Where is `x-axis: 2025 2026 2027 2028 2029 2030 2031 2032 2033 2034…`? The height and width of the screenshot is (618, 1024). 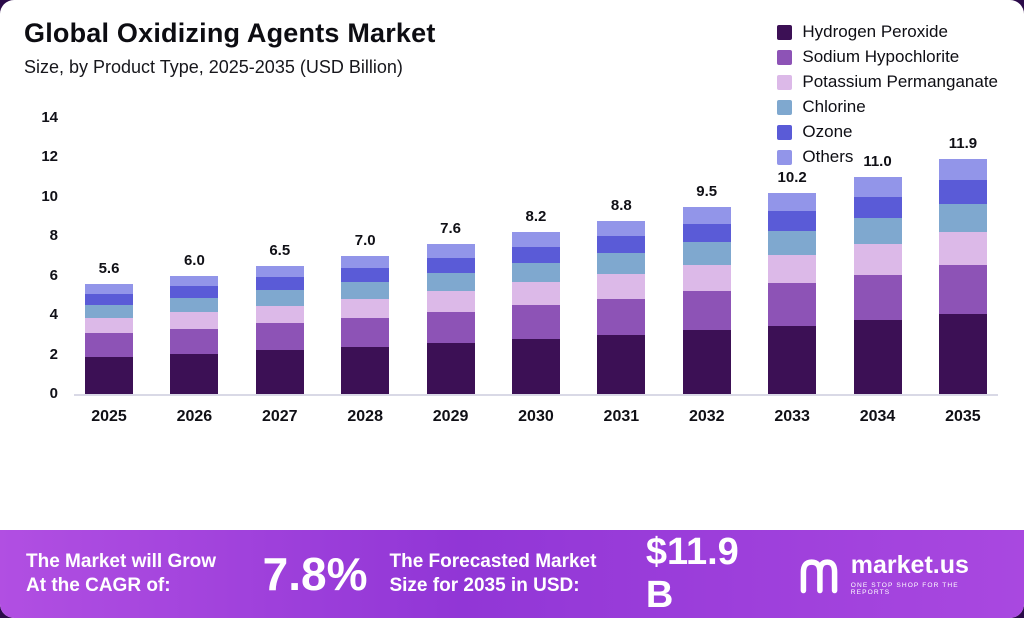
x-axis: 2025 2026 2027 2028 2029 2030 2031 2032 2033 2034… is located at coordinates (536, 417).